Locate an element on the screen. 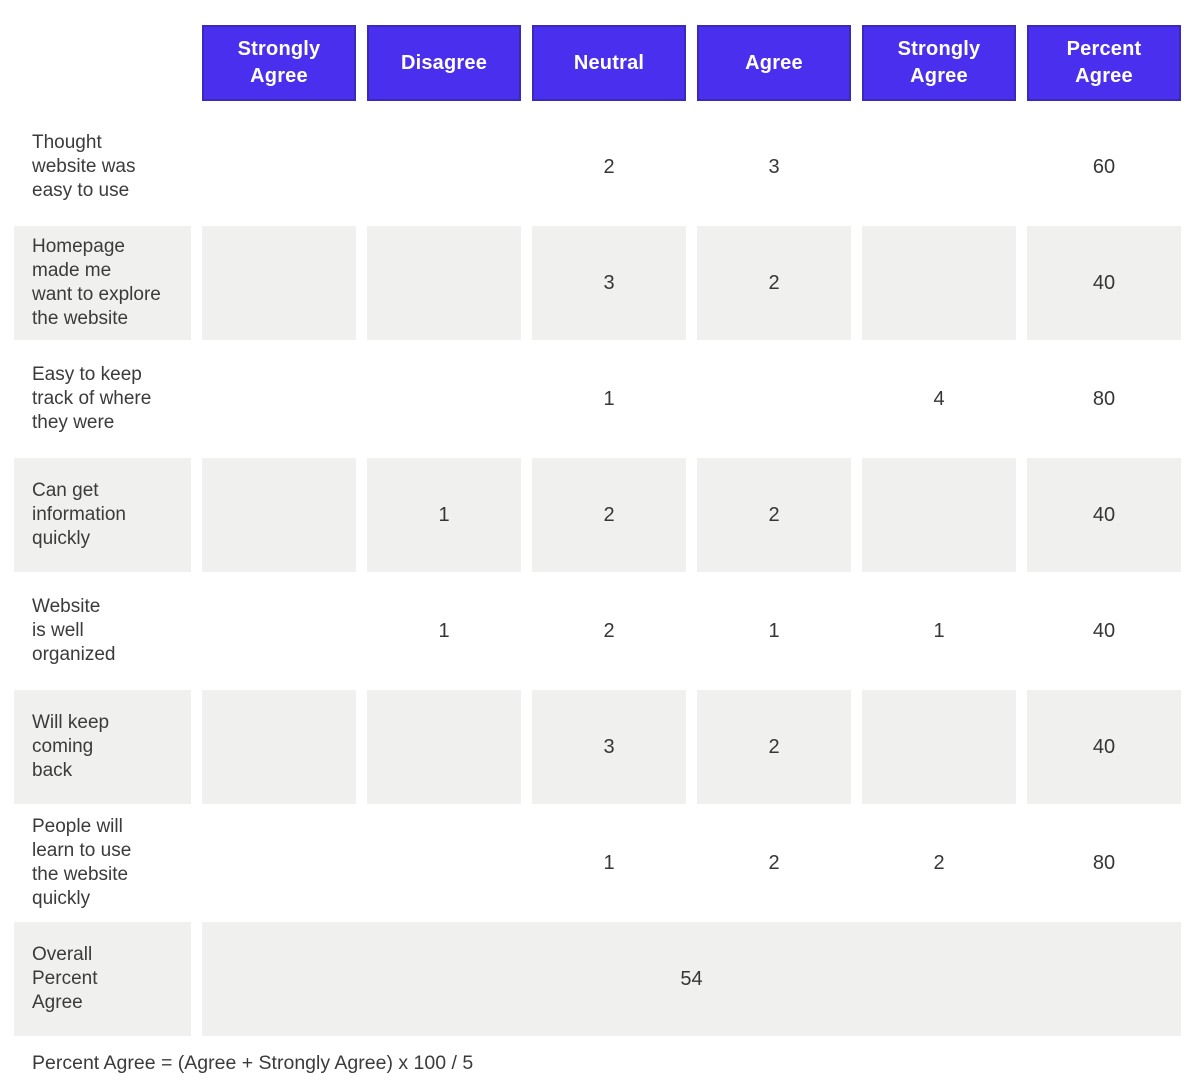 The image size is (1200, 1086). row-label: Thought website was easy to use is located at coordinates (84, 166).